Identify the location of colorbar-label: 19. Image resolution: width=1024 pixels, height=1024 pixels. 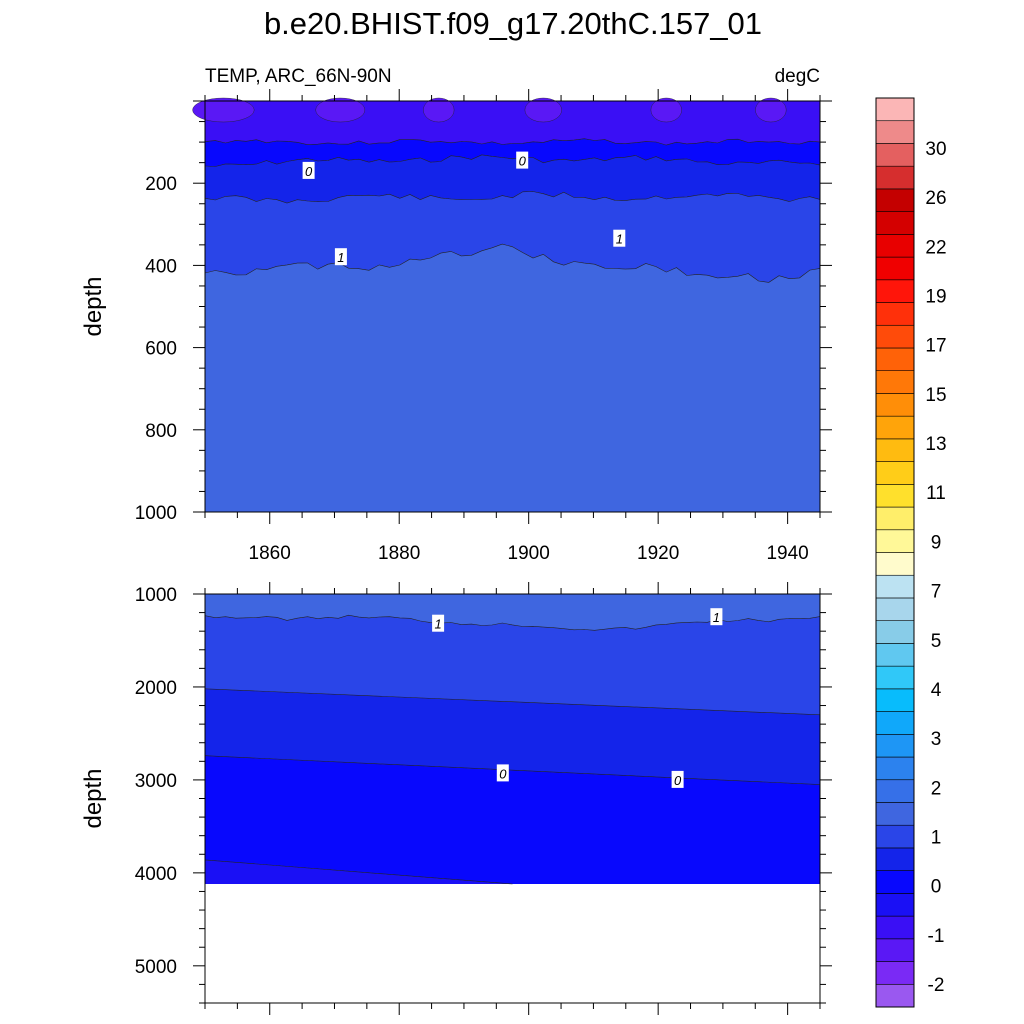
(935, 297).